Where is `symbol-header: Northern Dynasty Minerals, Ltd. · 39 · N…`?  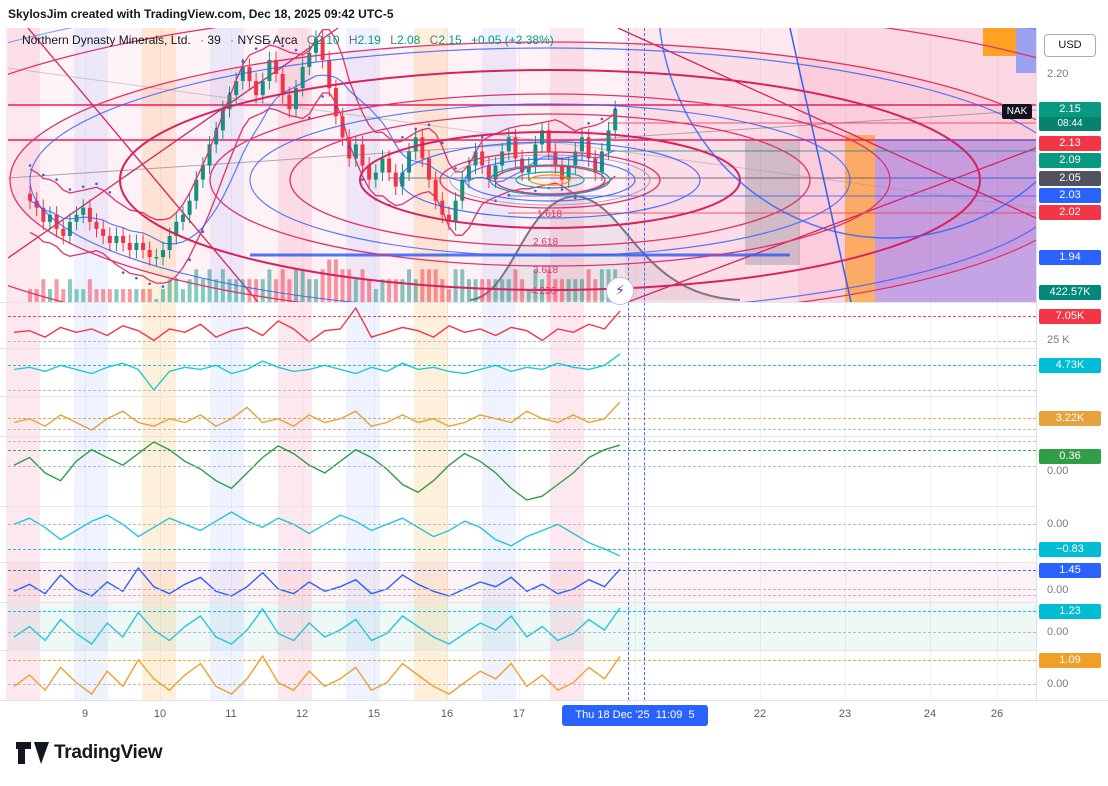 symbol-header: Northern Dynasty Minerals, Ltd. · 39 · N… is located at coordinates (288, 40).